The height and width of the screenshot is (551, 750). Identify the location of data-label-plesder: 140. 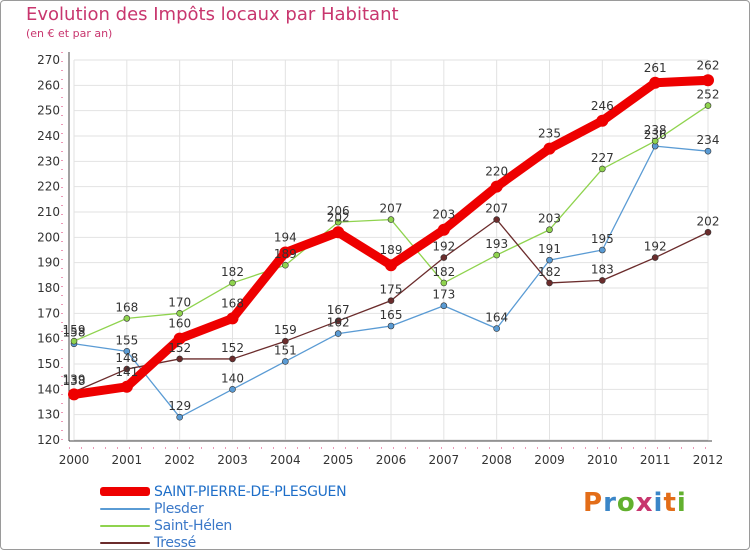
(232, 378).